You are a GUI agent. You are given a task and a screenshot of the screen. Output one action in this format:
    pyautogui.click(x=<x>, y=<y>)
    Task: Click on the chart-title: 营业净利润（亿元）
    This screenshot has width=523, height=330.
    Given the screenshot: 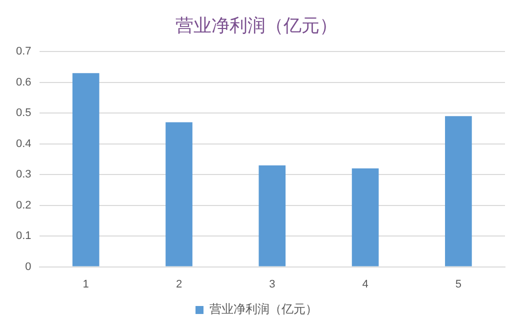 What is the action you would take?
    pyautogui.click(x=257, y=25)
    